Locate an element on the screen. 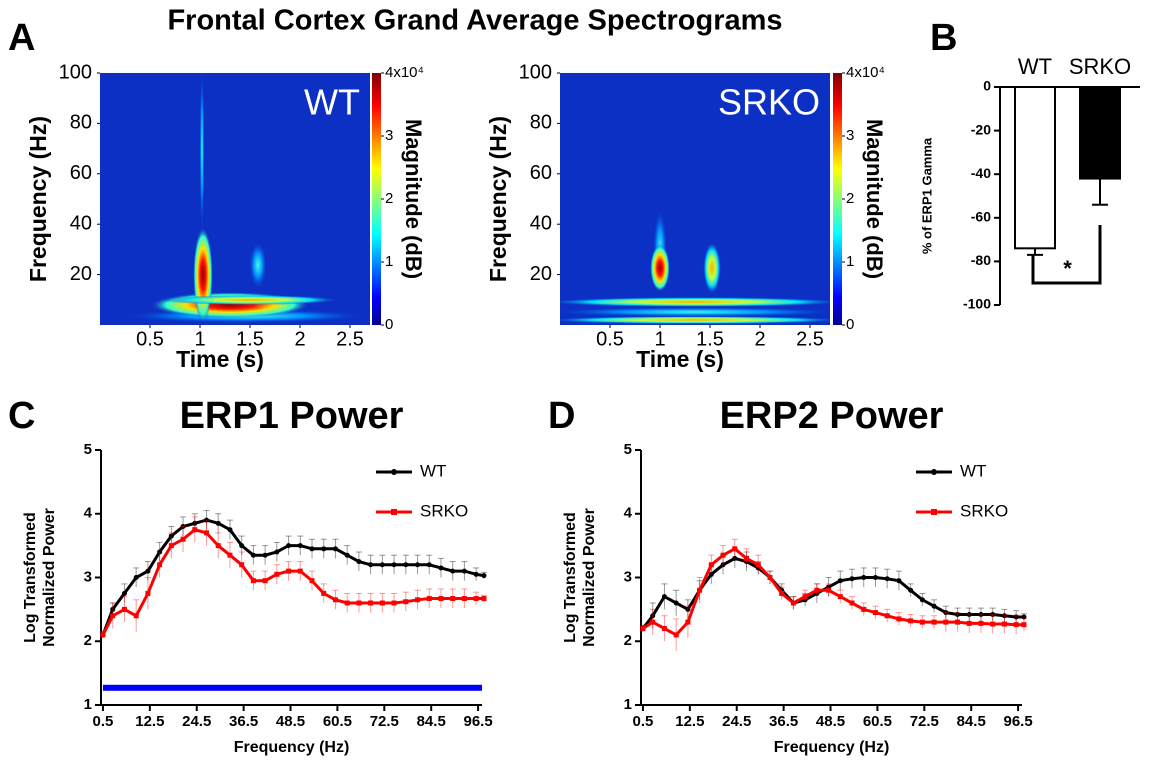 Image resolution: width=1149 pixels, height=766 pixels. x-tick-label: 48.5 is located at coordinates (290, 721).